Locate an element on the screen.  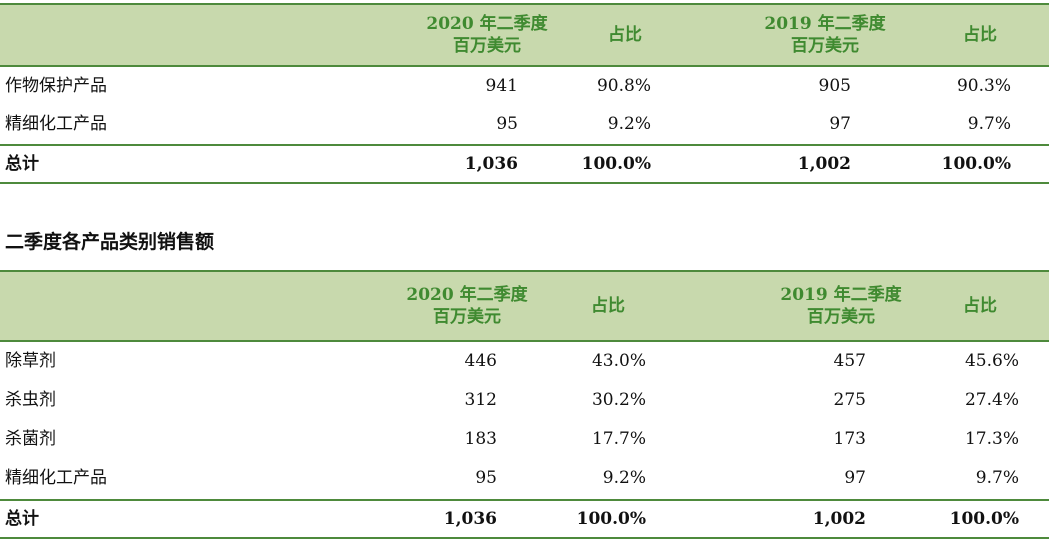
share-2020: 17.7% is located at coordinates (618, 439).